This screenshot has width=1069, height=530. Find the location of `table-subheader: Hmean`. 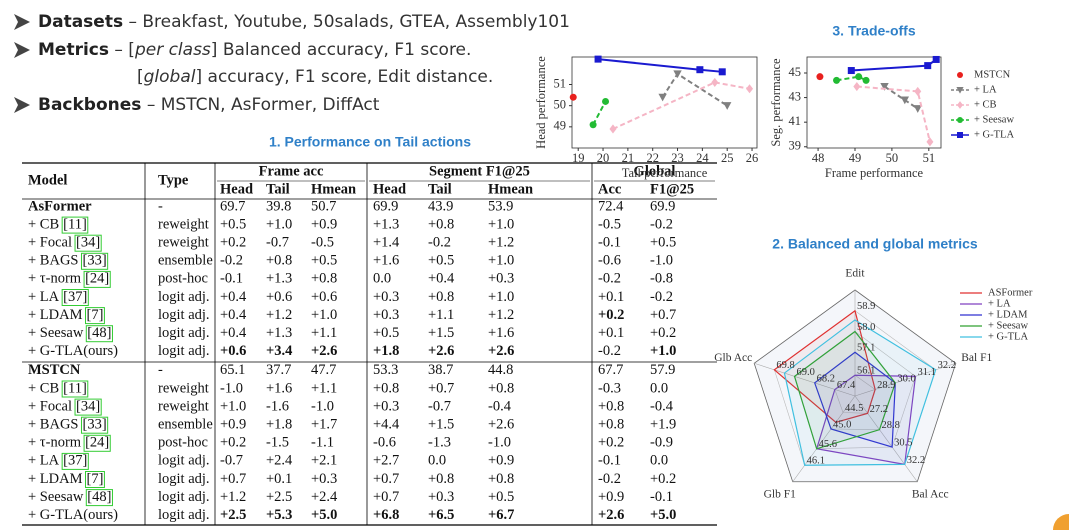

table-subheader: Hmean is located at coordinates (333, 189).